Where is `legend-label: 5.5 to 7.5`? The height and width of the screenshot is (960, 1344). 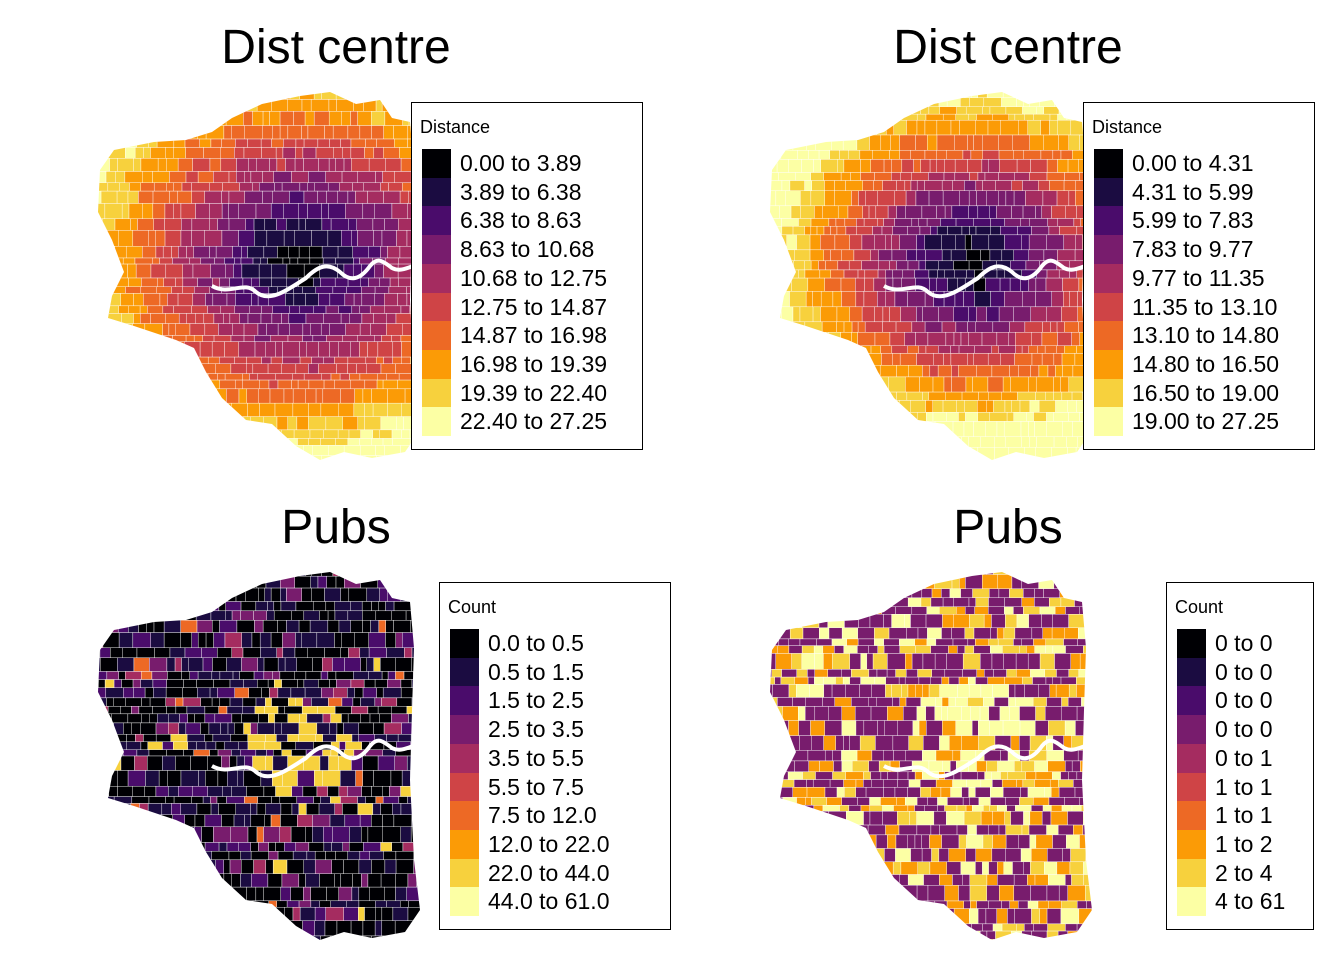 legend-label: 5.5 to 7.5 is located at coordinates (536, 786).